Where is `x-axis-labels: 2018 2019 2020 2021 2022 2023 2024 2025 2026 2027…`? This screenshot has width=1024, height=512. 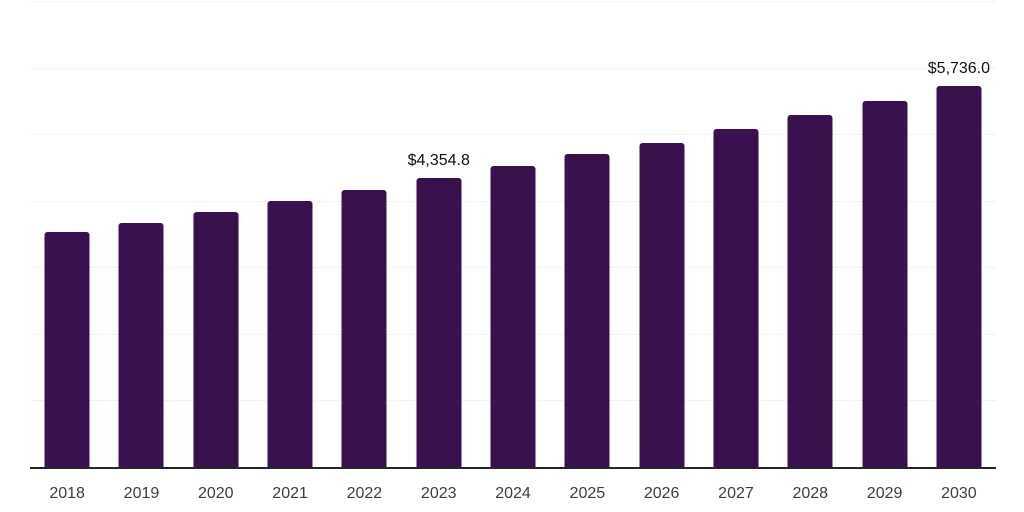
x-axis-labels: 2018 2019 2020 2021 2022 2023 2024 2025 2026 2027… is located at coordinates (513, 494).